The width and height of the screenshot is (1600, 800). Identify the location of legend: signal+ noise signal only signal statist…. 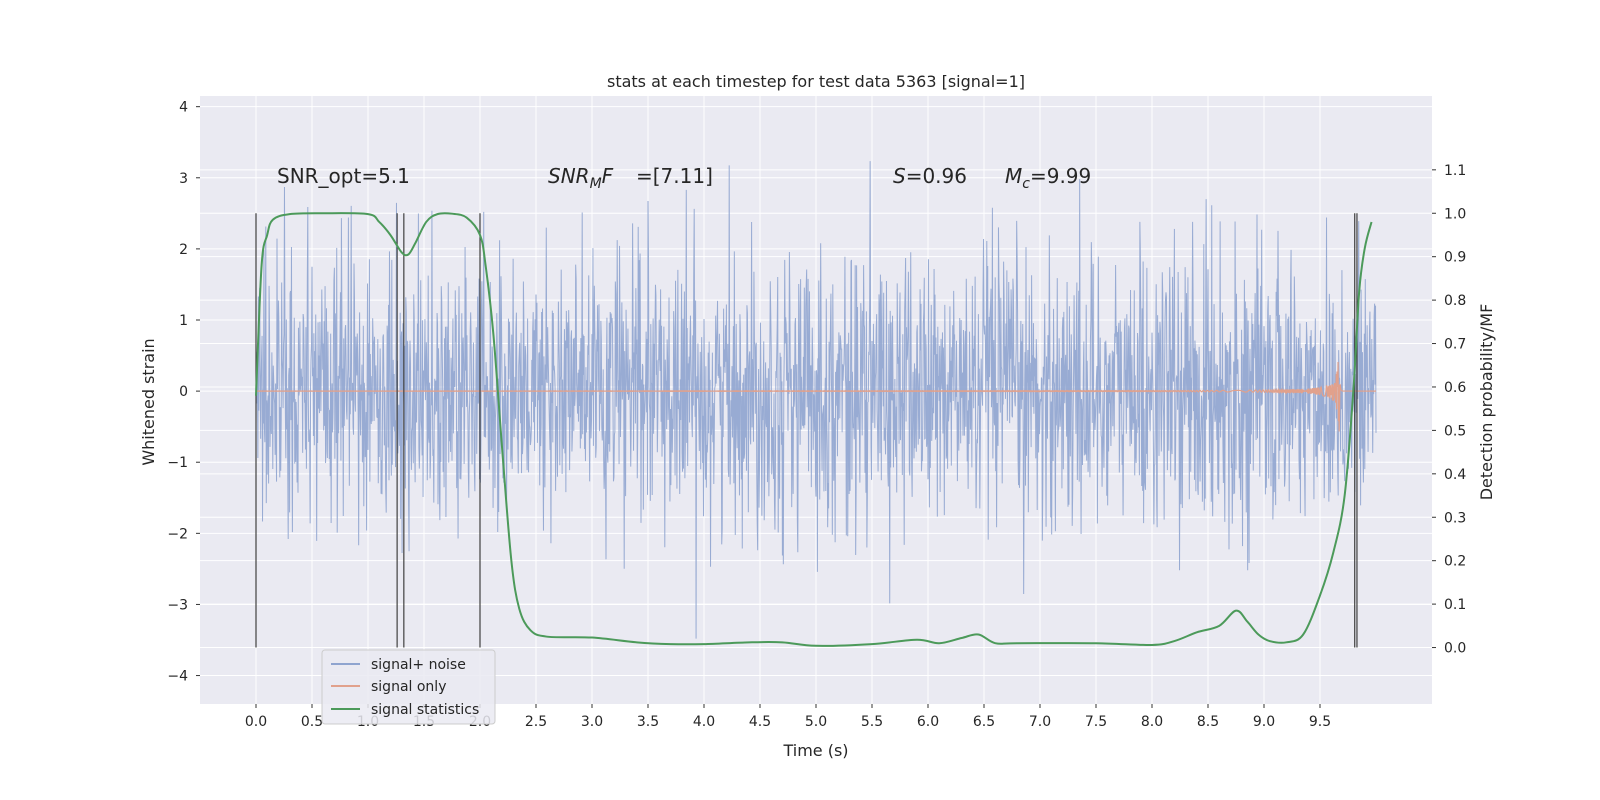
(408, 687).